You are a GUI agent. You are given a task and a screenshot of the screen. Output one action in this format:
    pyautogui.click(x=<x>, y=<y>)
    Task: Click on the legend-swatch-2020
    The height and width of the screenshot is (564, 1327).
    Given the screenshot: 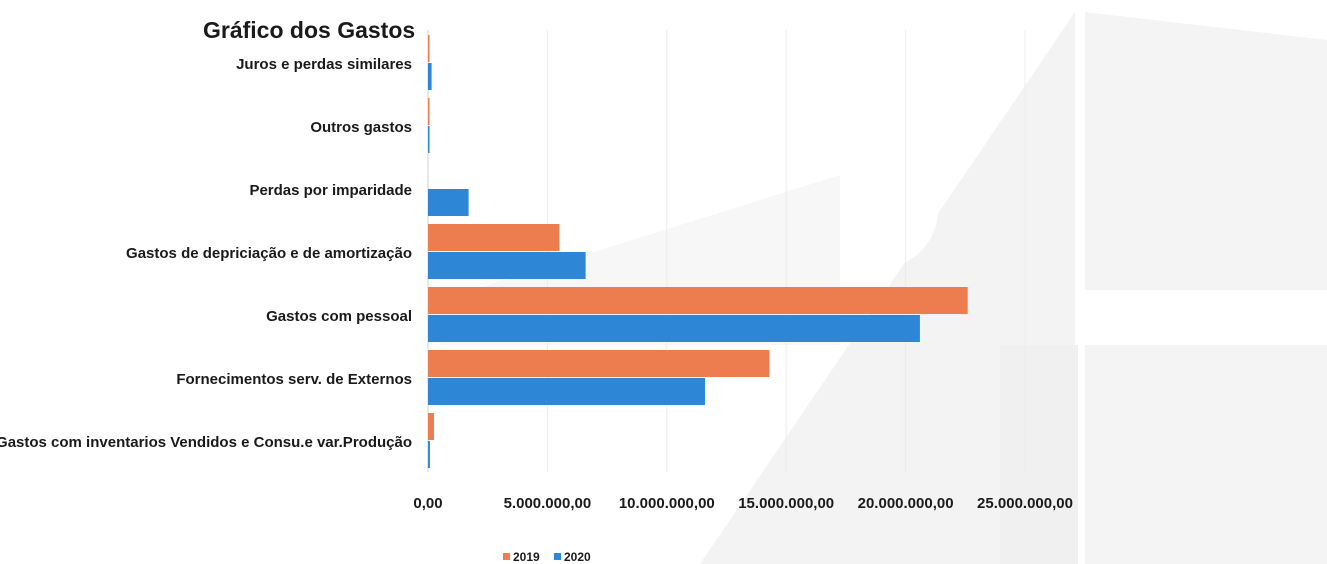 What is the action you would take?
    pyautogui.click(x=557, y=556)
    